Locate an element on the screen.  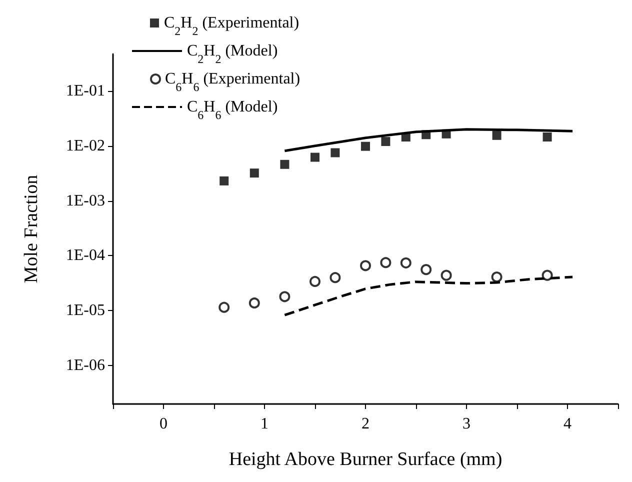
y-tick-label: 1E-04 is located at coordinates (85, 255).